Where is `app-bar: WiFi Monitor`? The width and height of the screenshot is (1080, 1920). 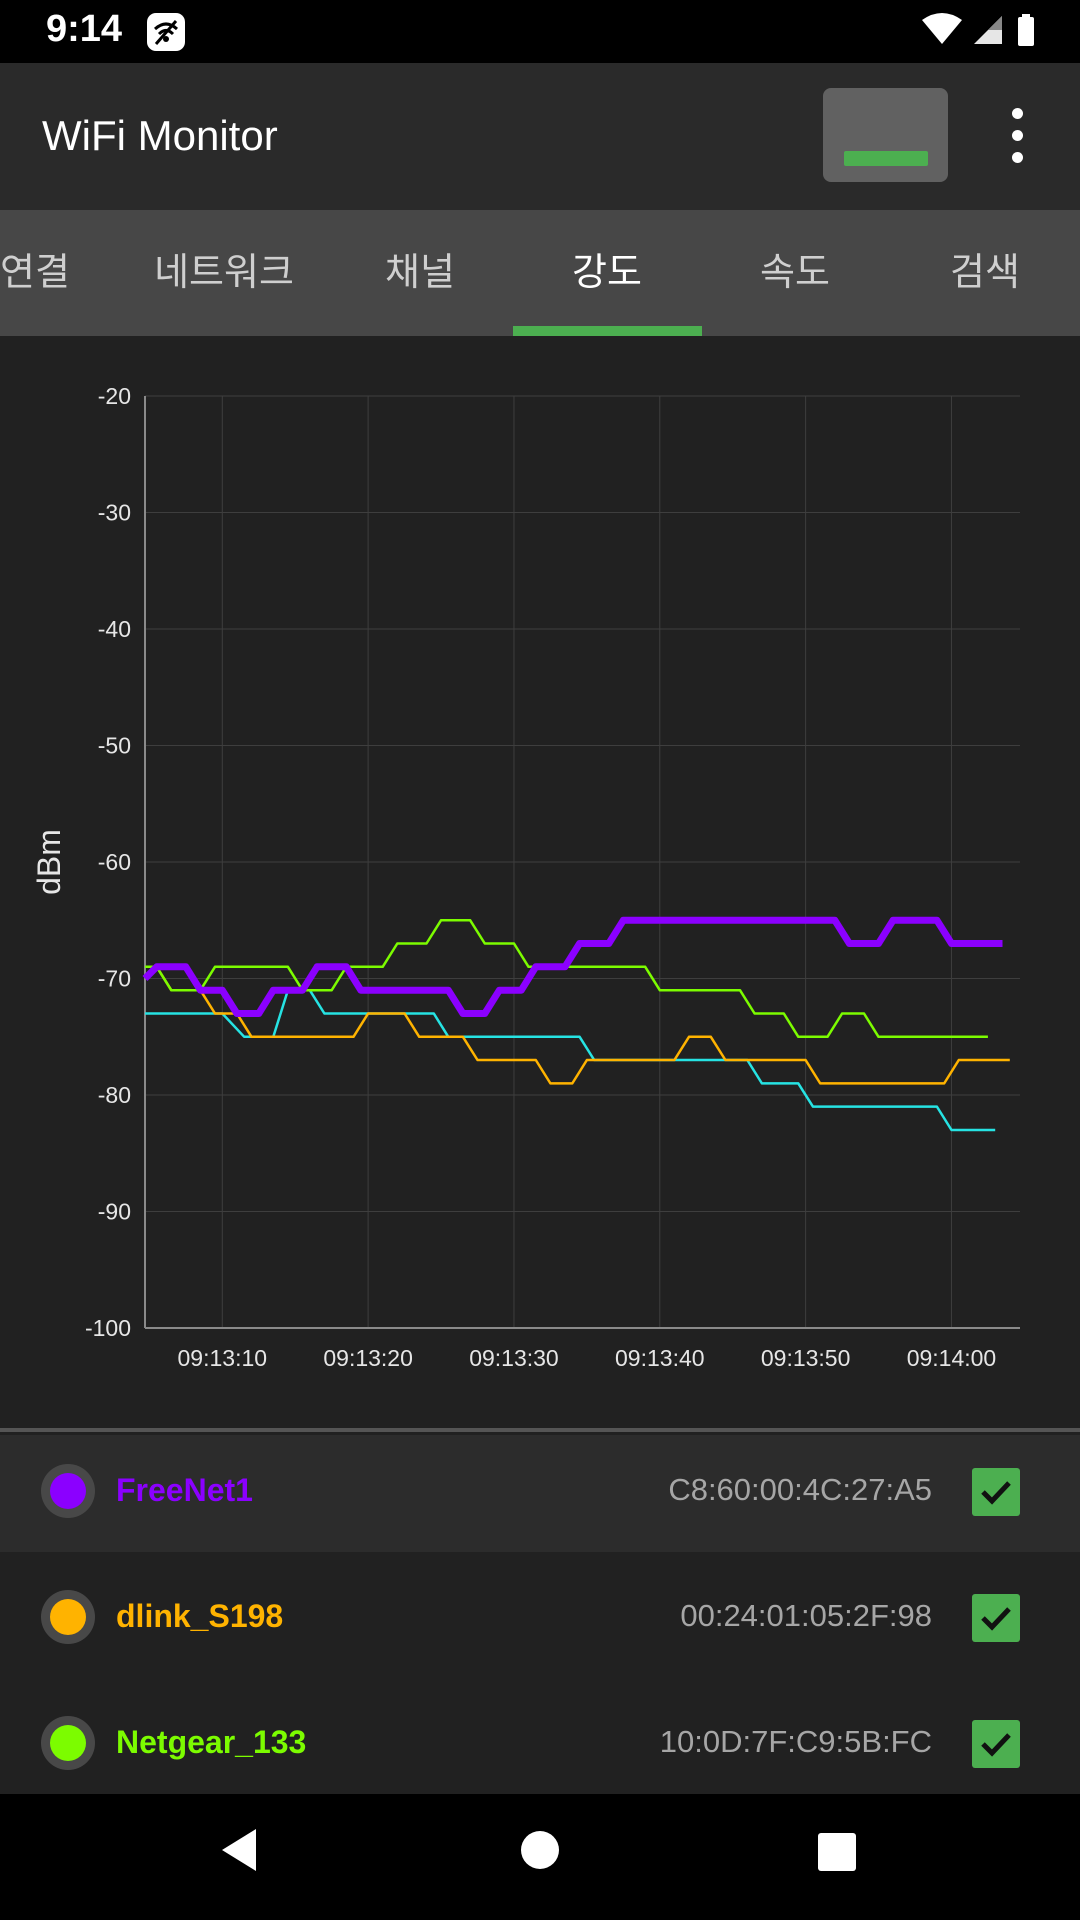
app-bar: WiFi Monitor is located at coordinates (540, 136).